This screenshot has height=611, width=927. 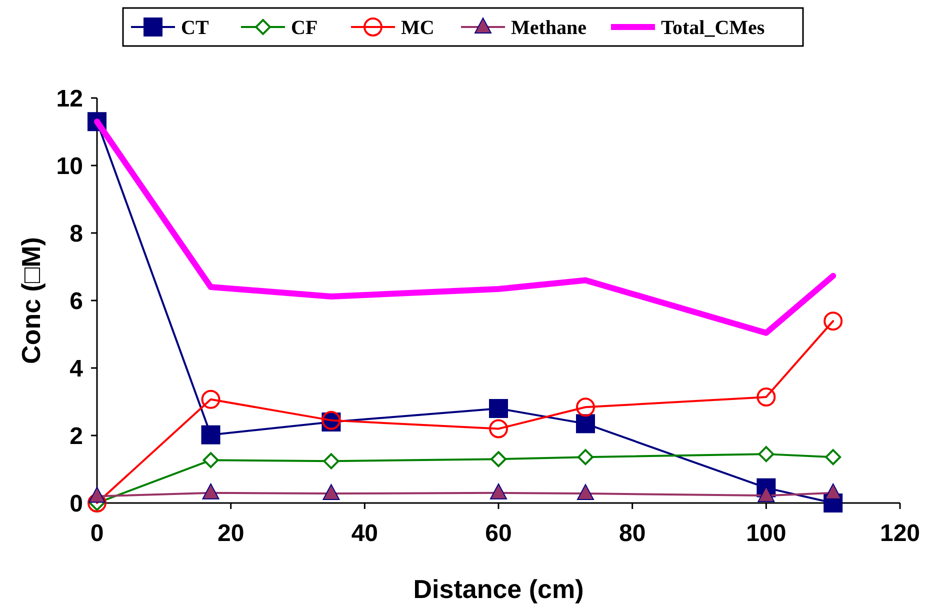 I want to click on y-tick-label: 8, so click(x=76, y=234).